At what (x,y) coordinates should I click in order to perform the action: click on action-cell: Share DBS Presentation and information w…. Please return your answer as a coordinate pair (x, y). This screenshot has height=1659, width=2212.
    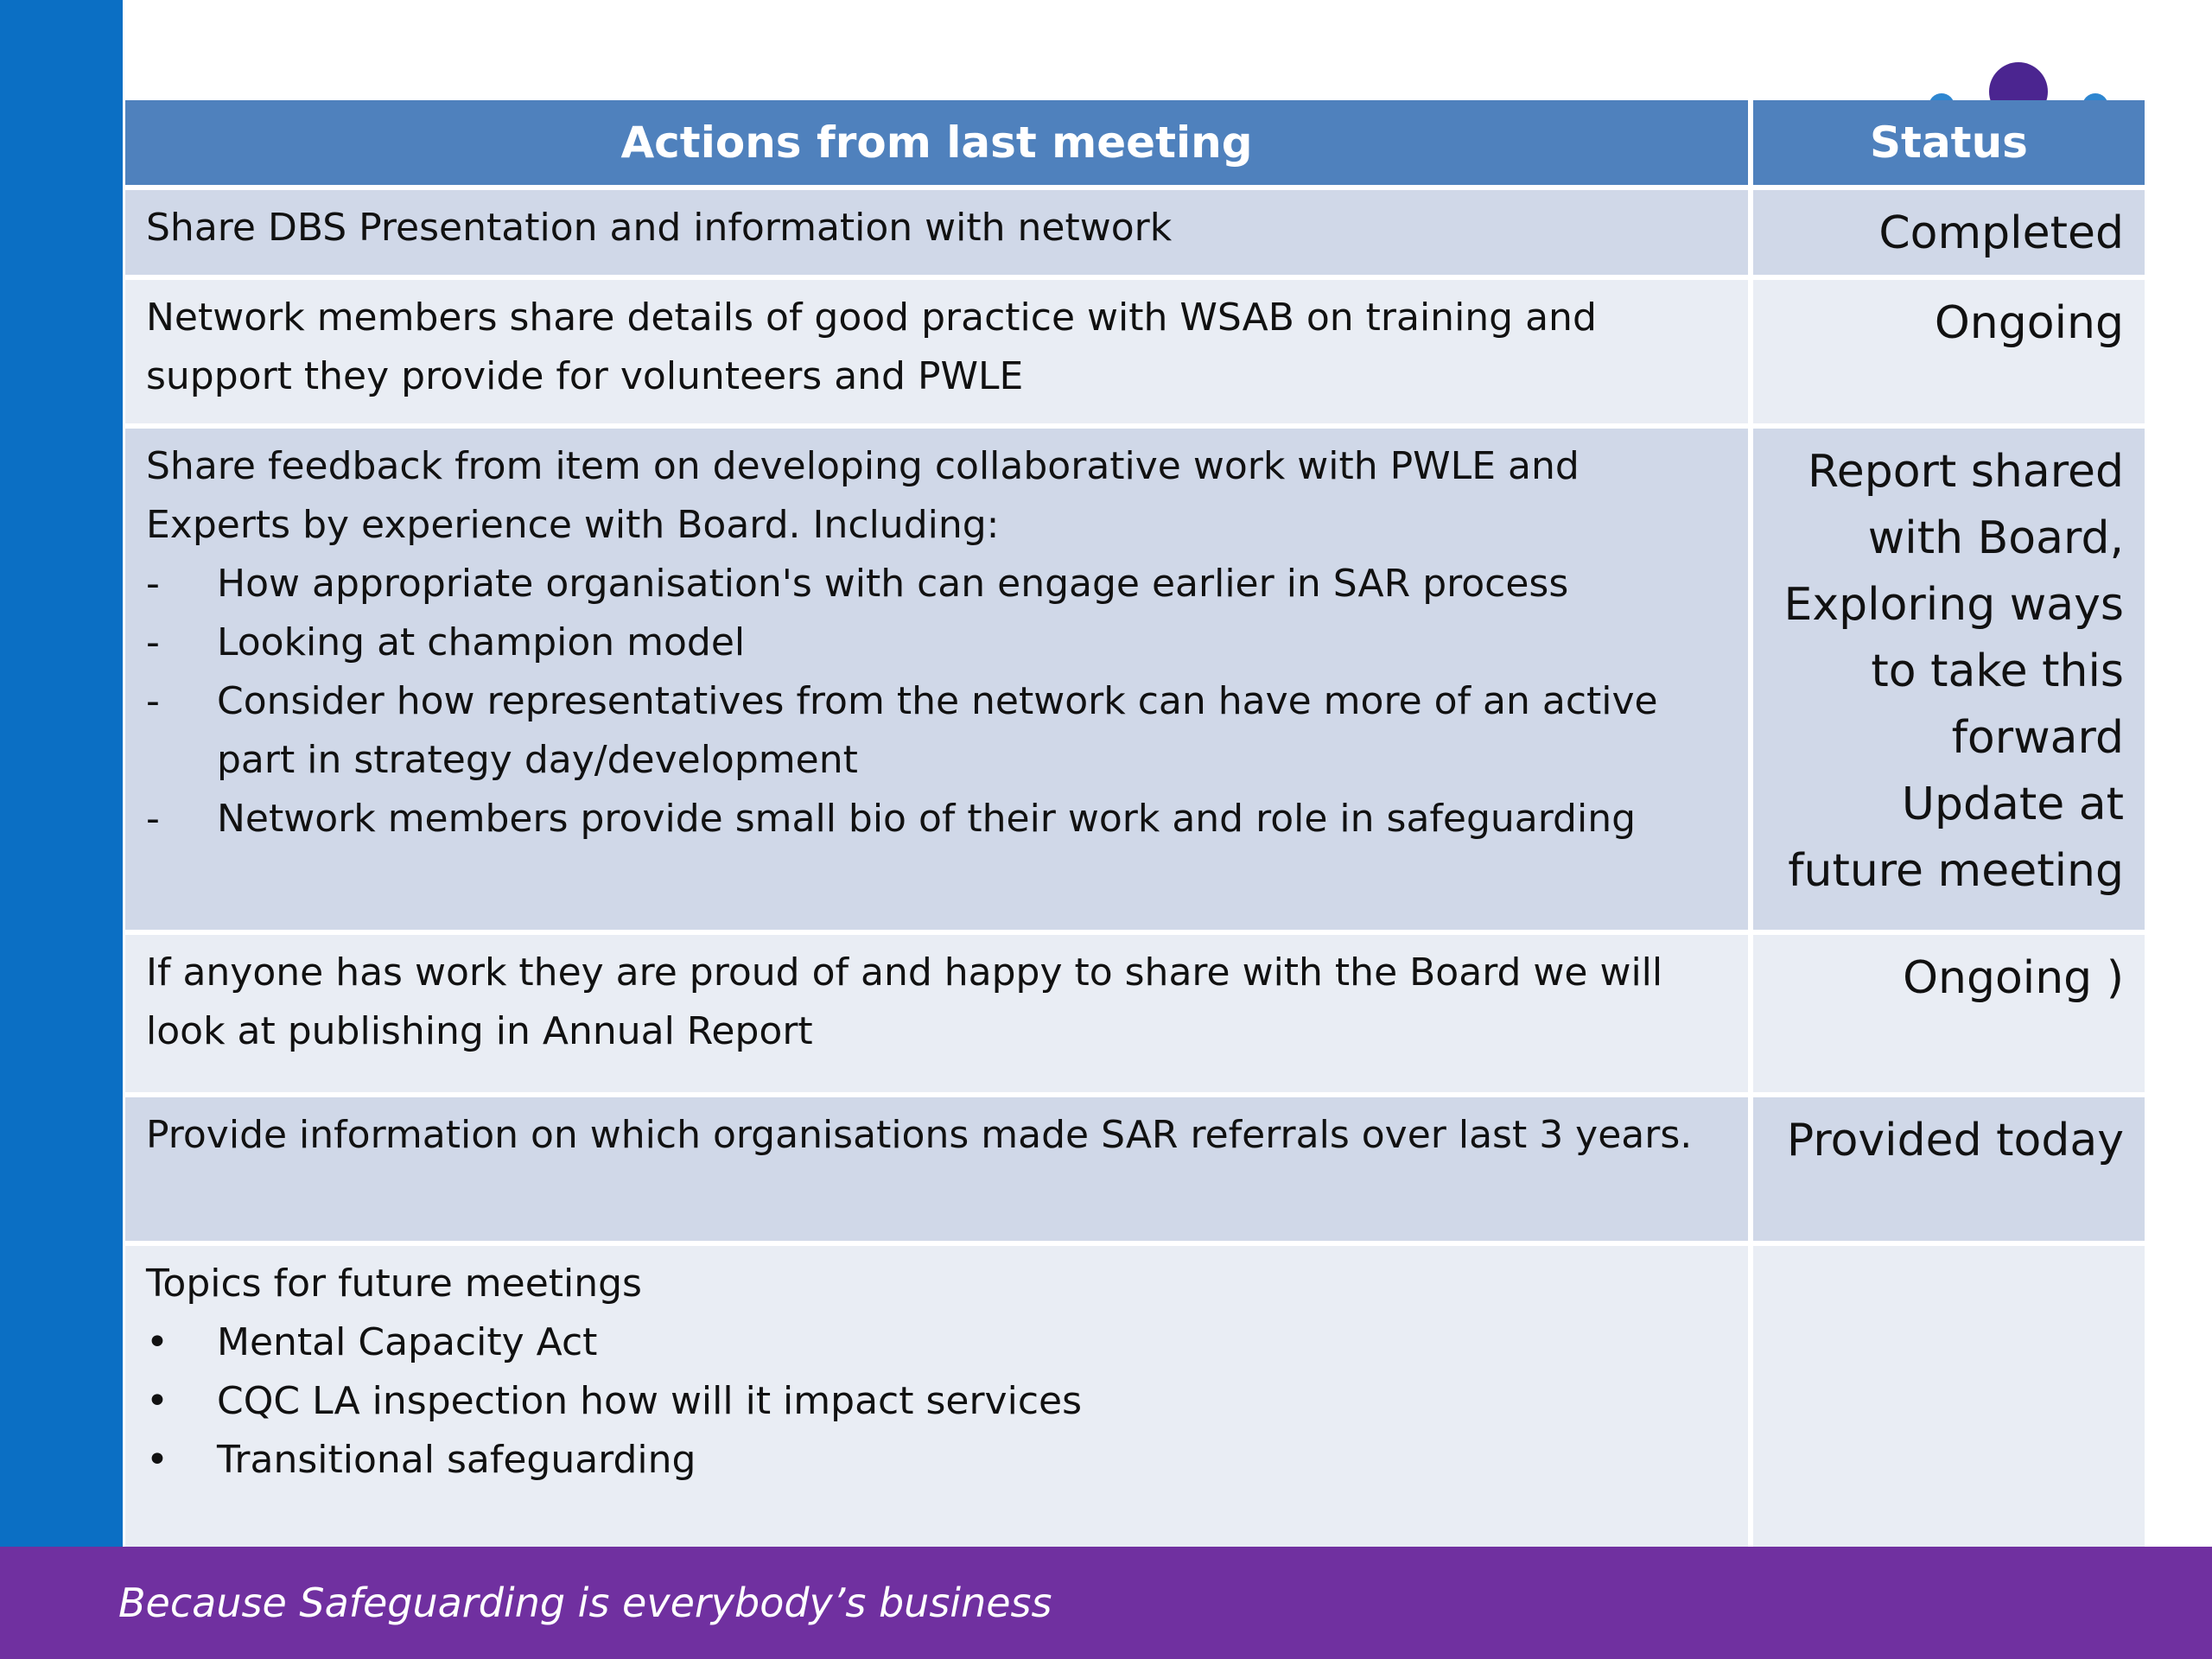
    Looking at the image, I should click on (936, 232).